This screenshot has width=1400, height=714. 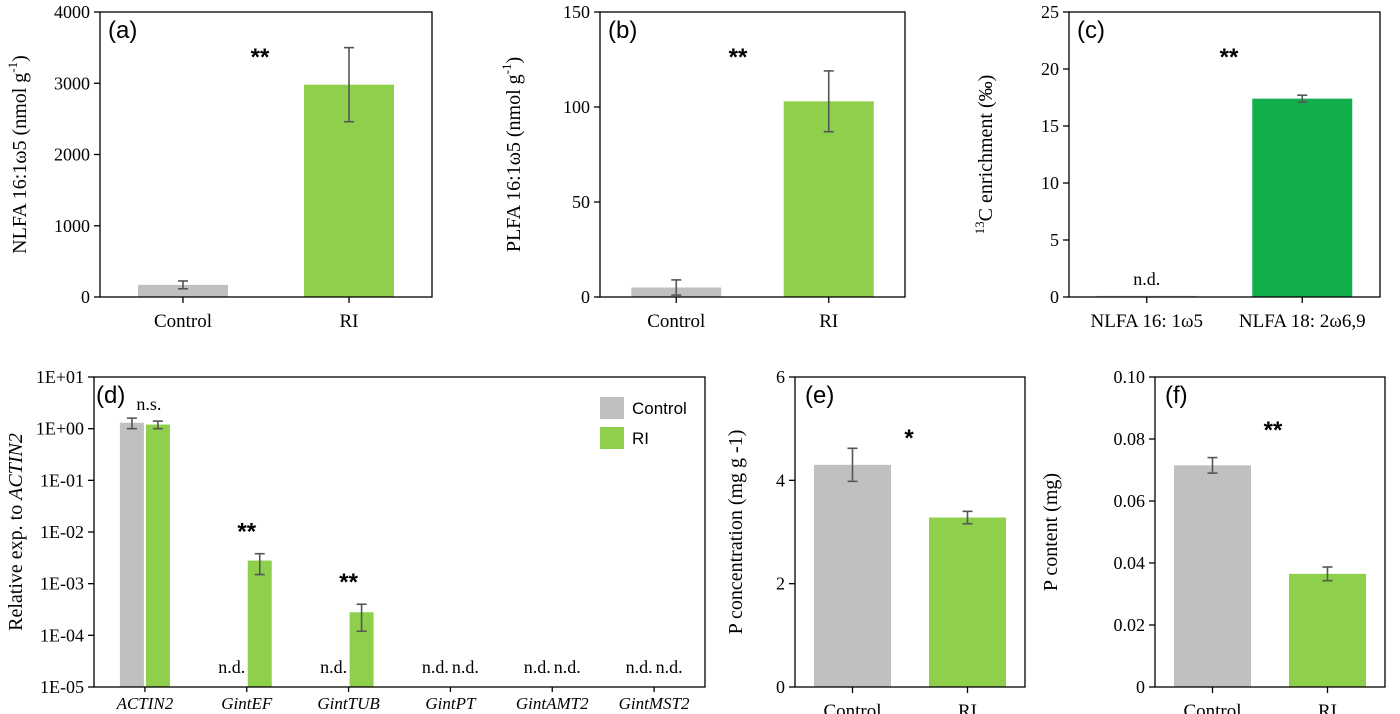 What do you see at coordinates (984, 155) in the screenshot?
I see `panel-c-ylabel: 13C enrichment (‰)` at bounding box center [984, 155].